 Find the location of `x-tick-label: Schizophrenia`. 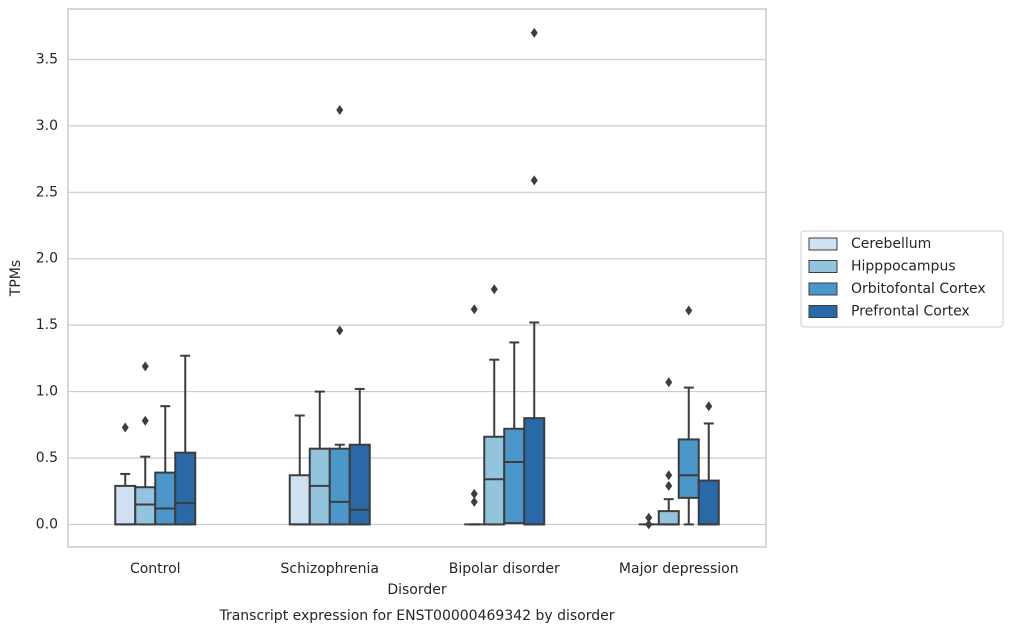

x-tick-label: Schizophrenia is located at coordinates (330, 569).